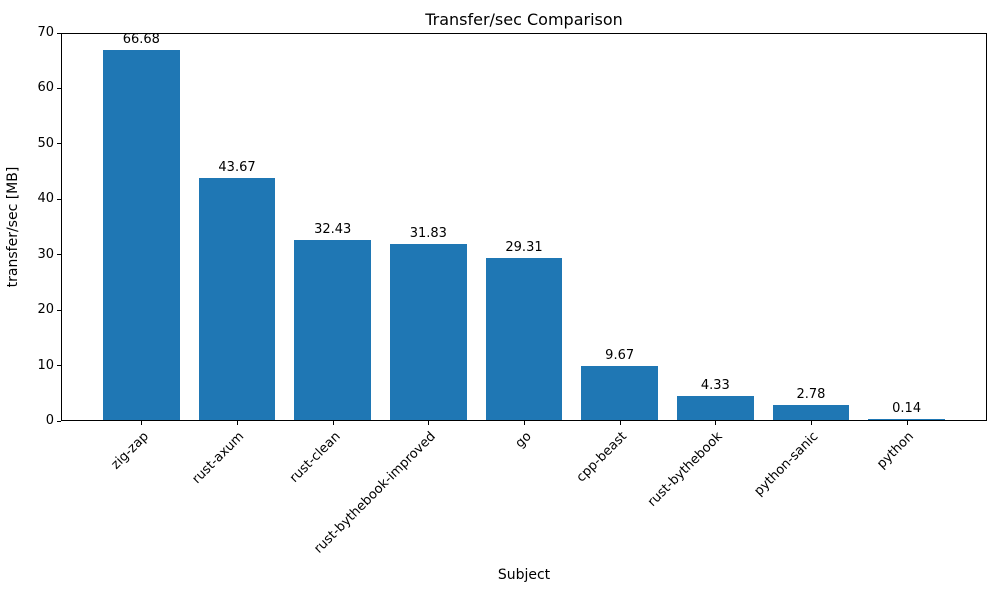 The height and width of the screenshot is (600, 1000). Describe the element at coordinates (602, 457) in the screenshot. I see `x-tick-label: cpp-beast` at that location.